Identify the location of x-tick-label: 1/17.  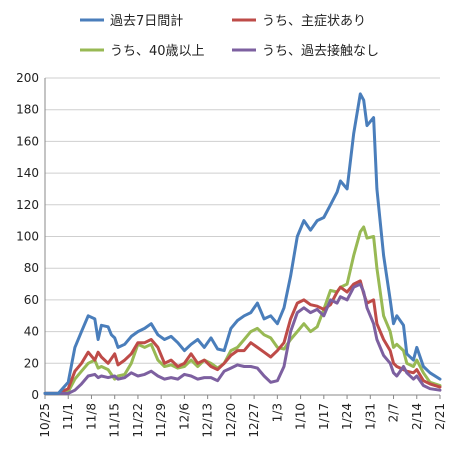
(324, 416).